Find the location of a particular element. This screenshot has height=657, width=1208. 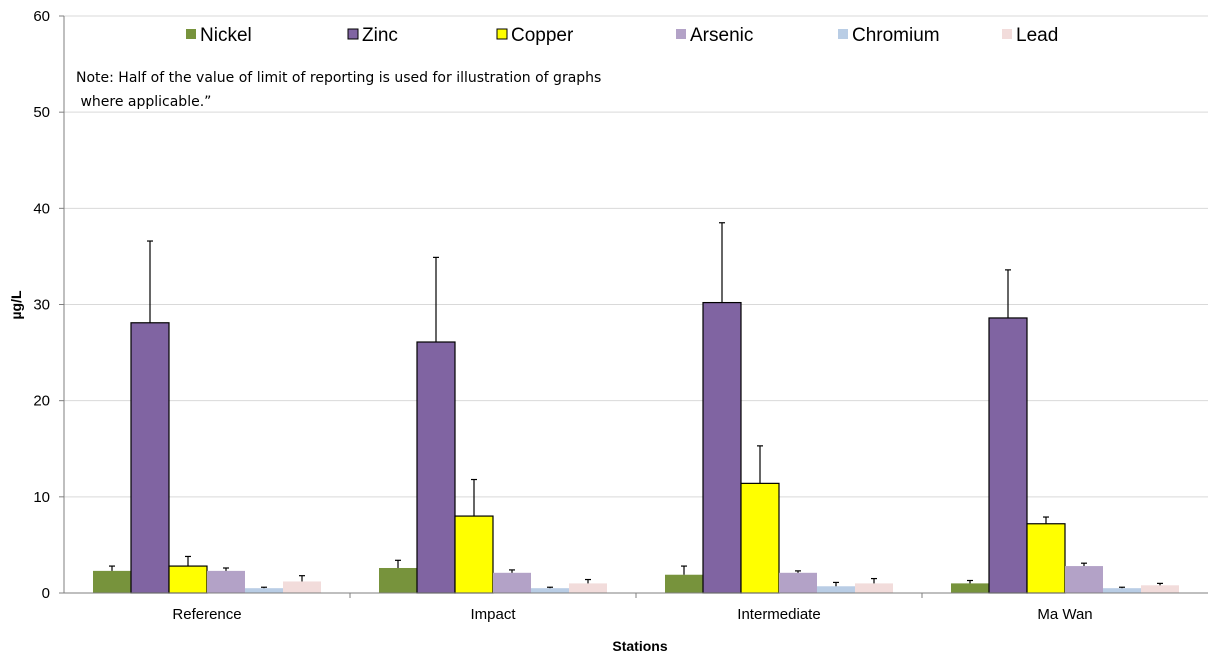

legend-swatch-lead is located at coordinates (1007, 34).